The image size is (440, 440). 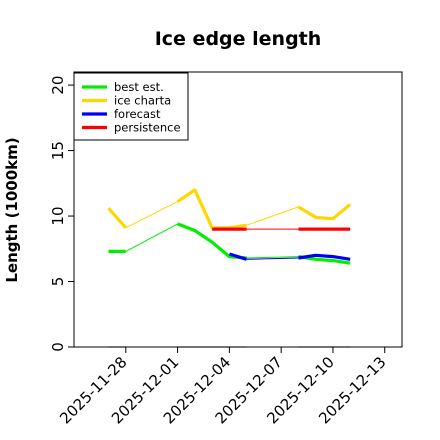 I want to click on legend-label-1: ice charta, so click(x=142, y=101).